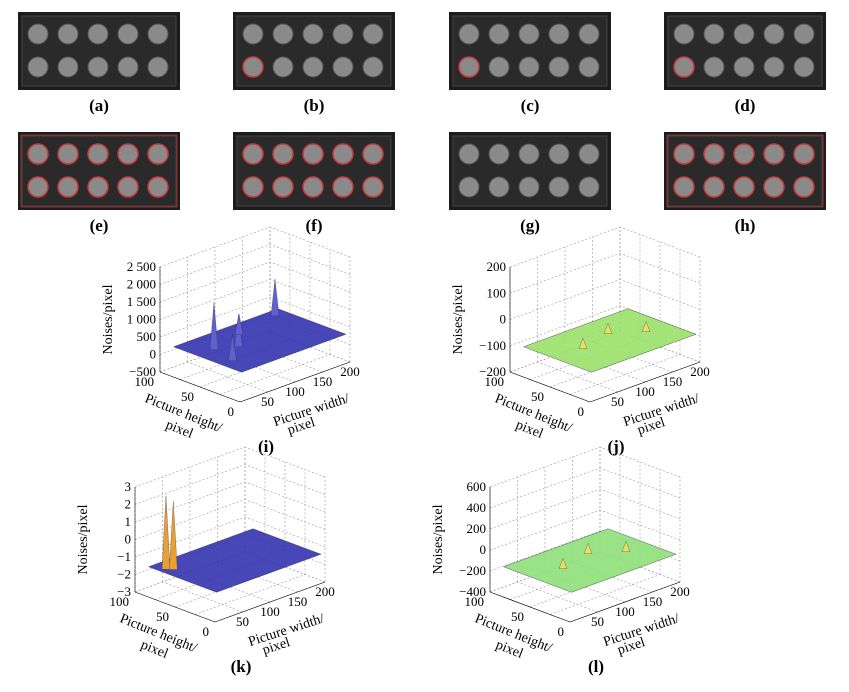 The image size is (849, 692). Describe the element at coordinates (495, 381) in the screenshot. I see `height-tick-label: 100` at that location.